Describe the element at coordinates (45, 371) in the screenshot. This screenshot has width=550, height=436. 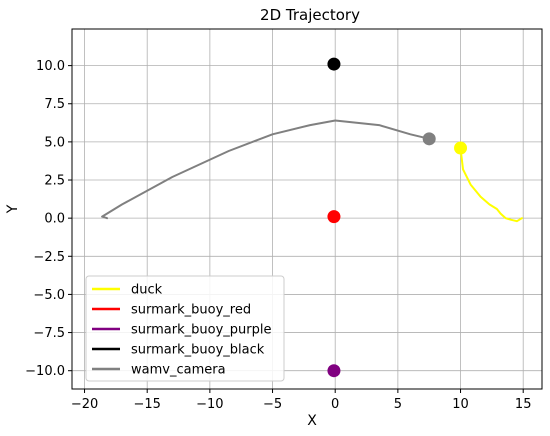
I see `y-tick-label: −10.0` at that location.